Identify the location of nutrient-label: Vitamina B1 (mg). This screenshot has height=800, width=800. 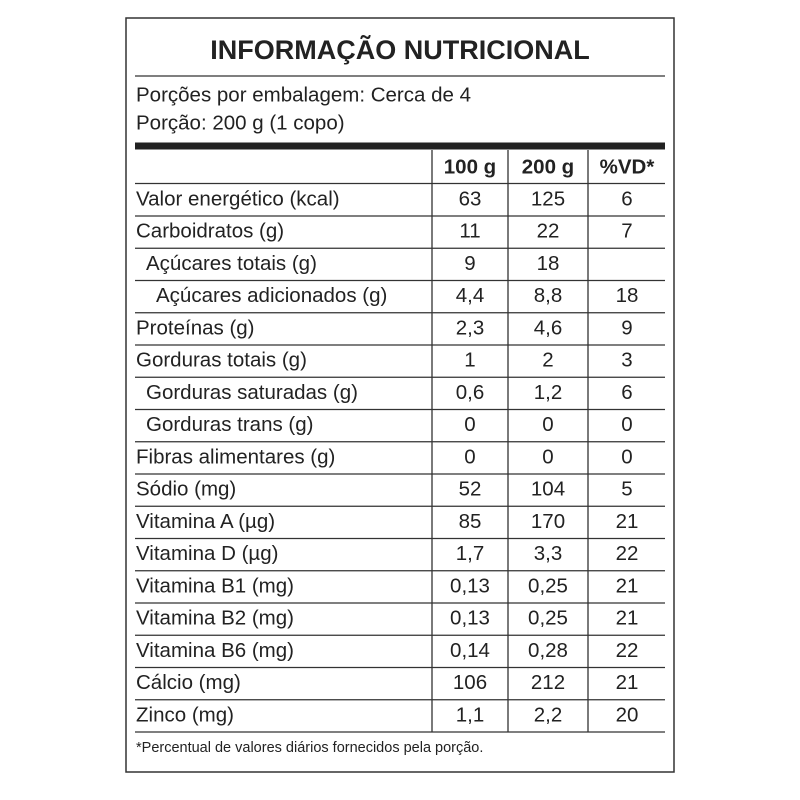
(215, 585).